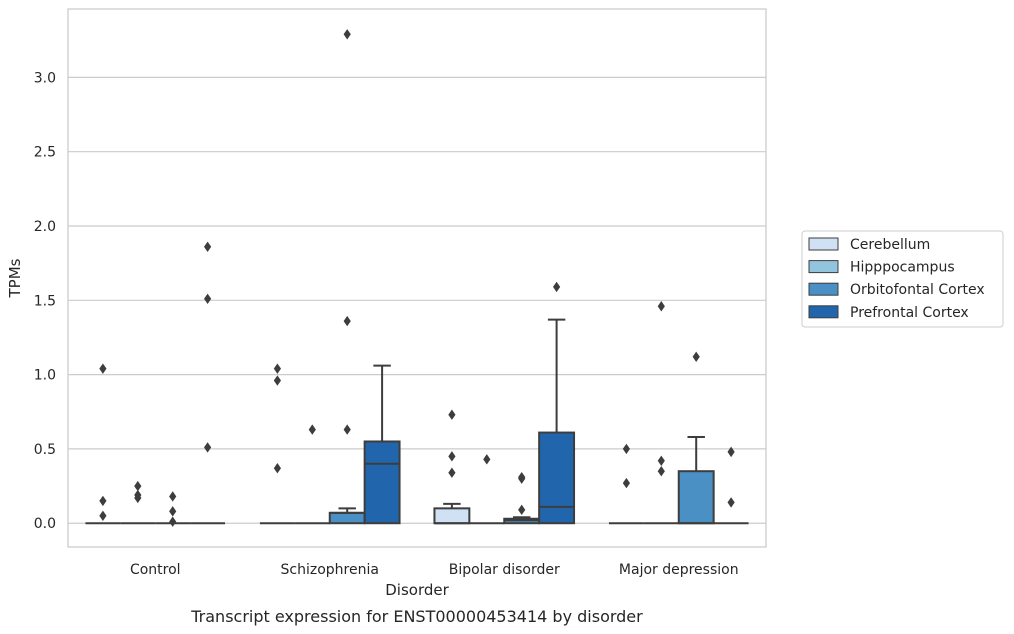 This screenshot has height=634, width=1014. What do you see at coordinates (45, 227) in the screenshot?
I see `y-tick-label: 2.0` at bounding box center [45, 227].